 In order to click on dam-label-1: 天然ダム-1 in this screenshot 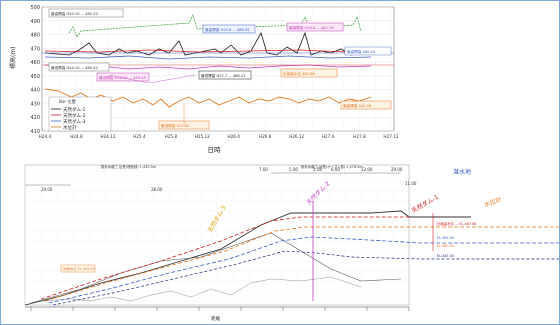, I will do `click(425, 204)`.